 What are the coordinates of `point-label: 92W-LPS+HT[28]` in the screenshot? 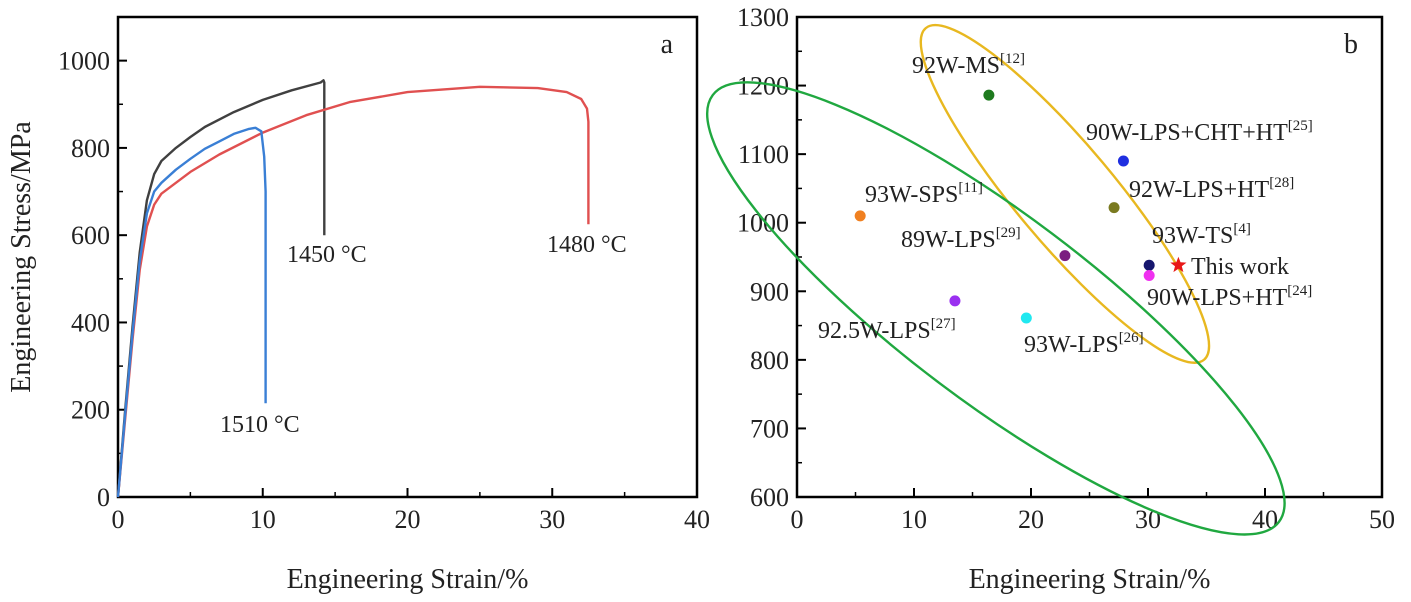 It's located at (1211, 189).